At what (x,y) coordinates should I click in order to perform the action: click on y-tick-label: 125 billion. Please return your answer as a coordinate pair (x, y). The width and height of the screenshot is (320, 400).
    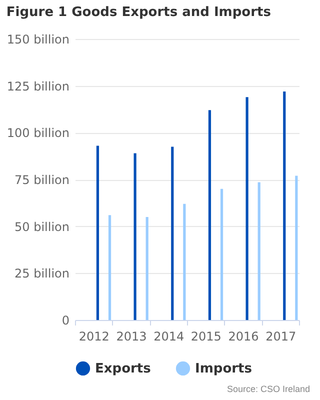
    Looking at the image, I should click on (38, 86).